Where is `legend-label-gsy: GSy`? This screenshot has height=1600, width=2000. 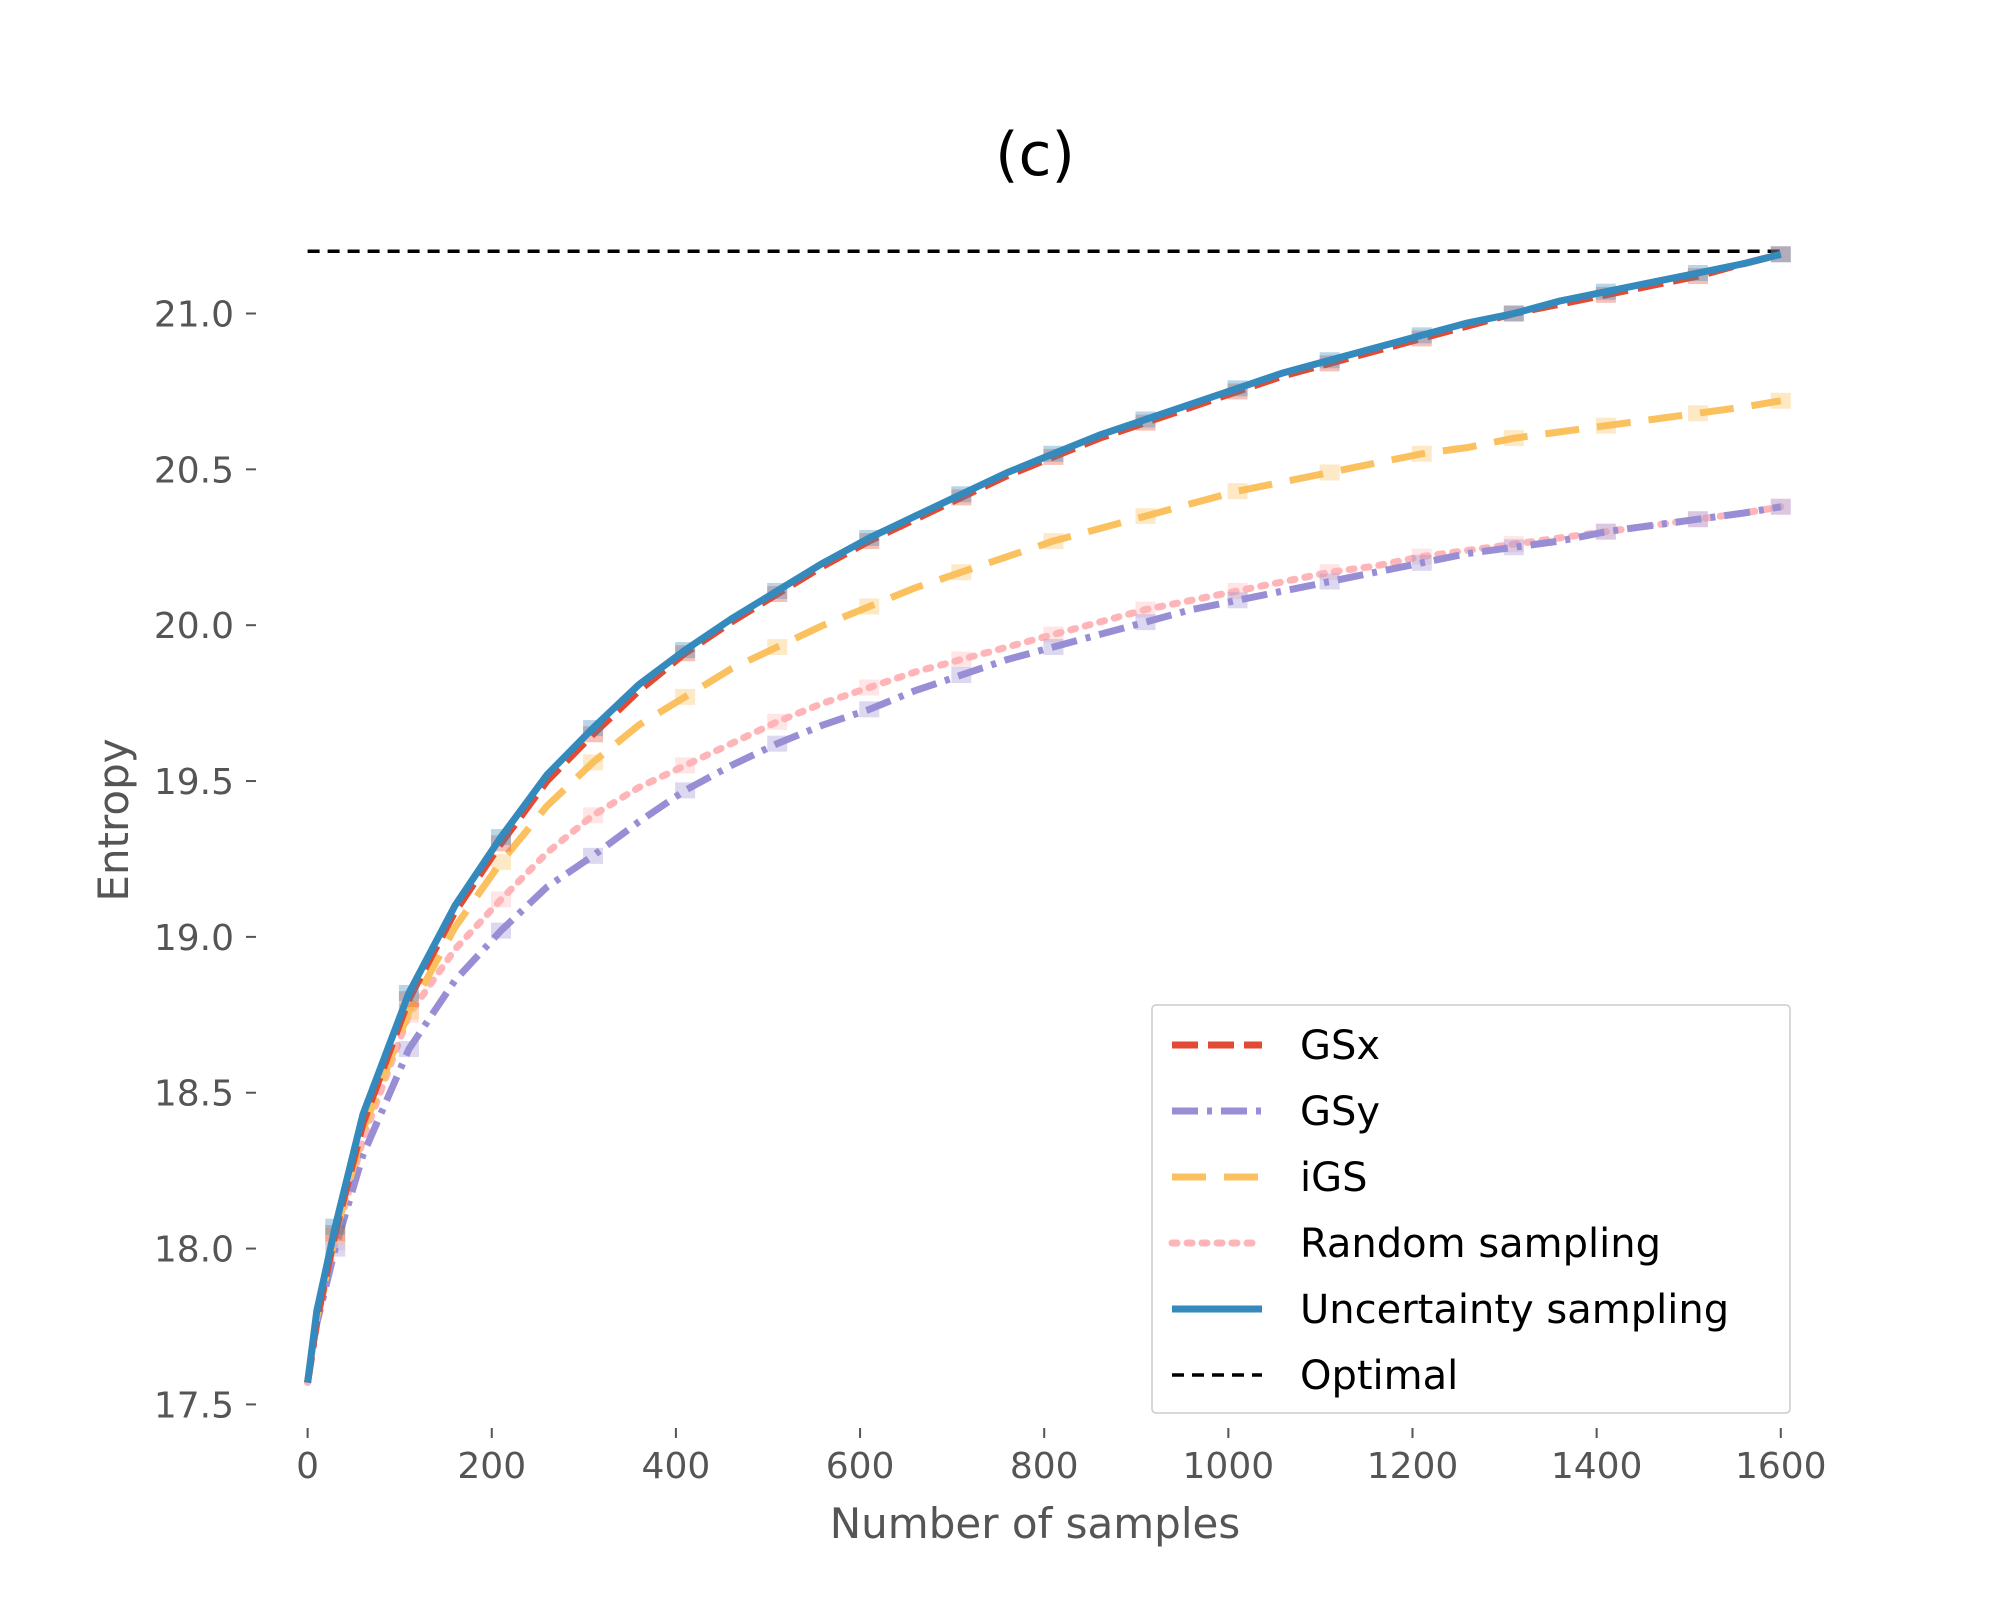
legend-label-gsy: GSy is located at coordinates (1340, 1112).